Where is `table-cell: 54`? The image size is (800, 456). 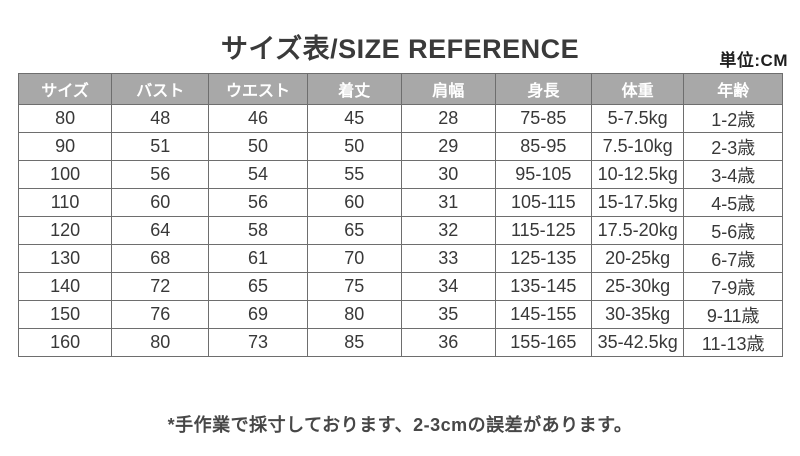 table-cell: 54 is located at coordinates (258, 174).